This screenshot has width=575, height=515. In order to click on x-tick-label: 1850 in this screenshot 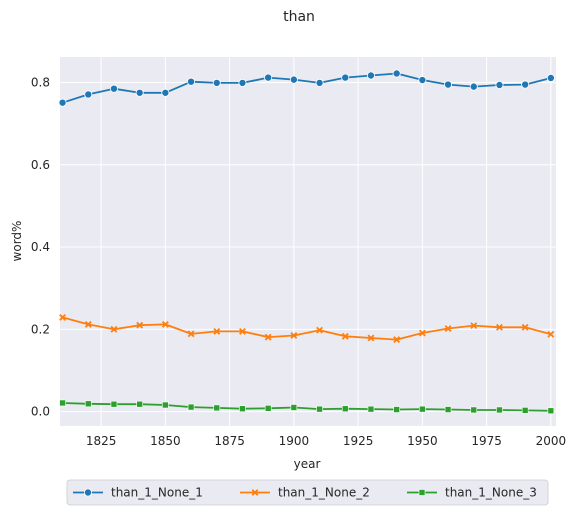, I will do `click(165, 441)`.